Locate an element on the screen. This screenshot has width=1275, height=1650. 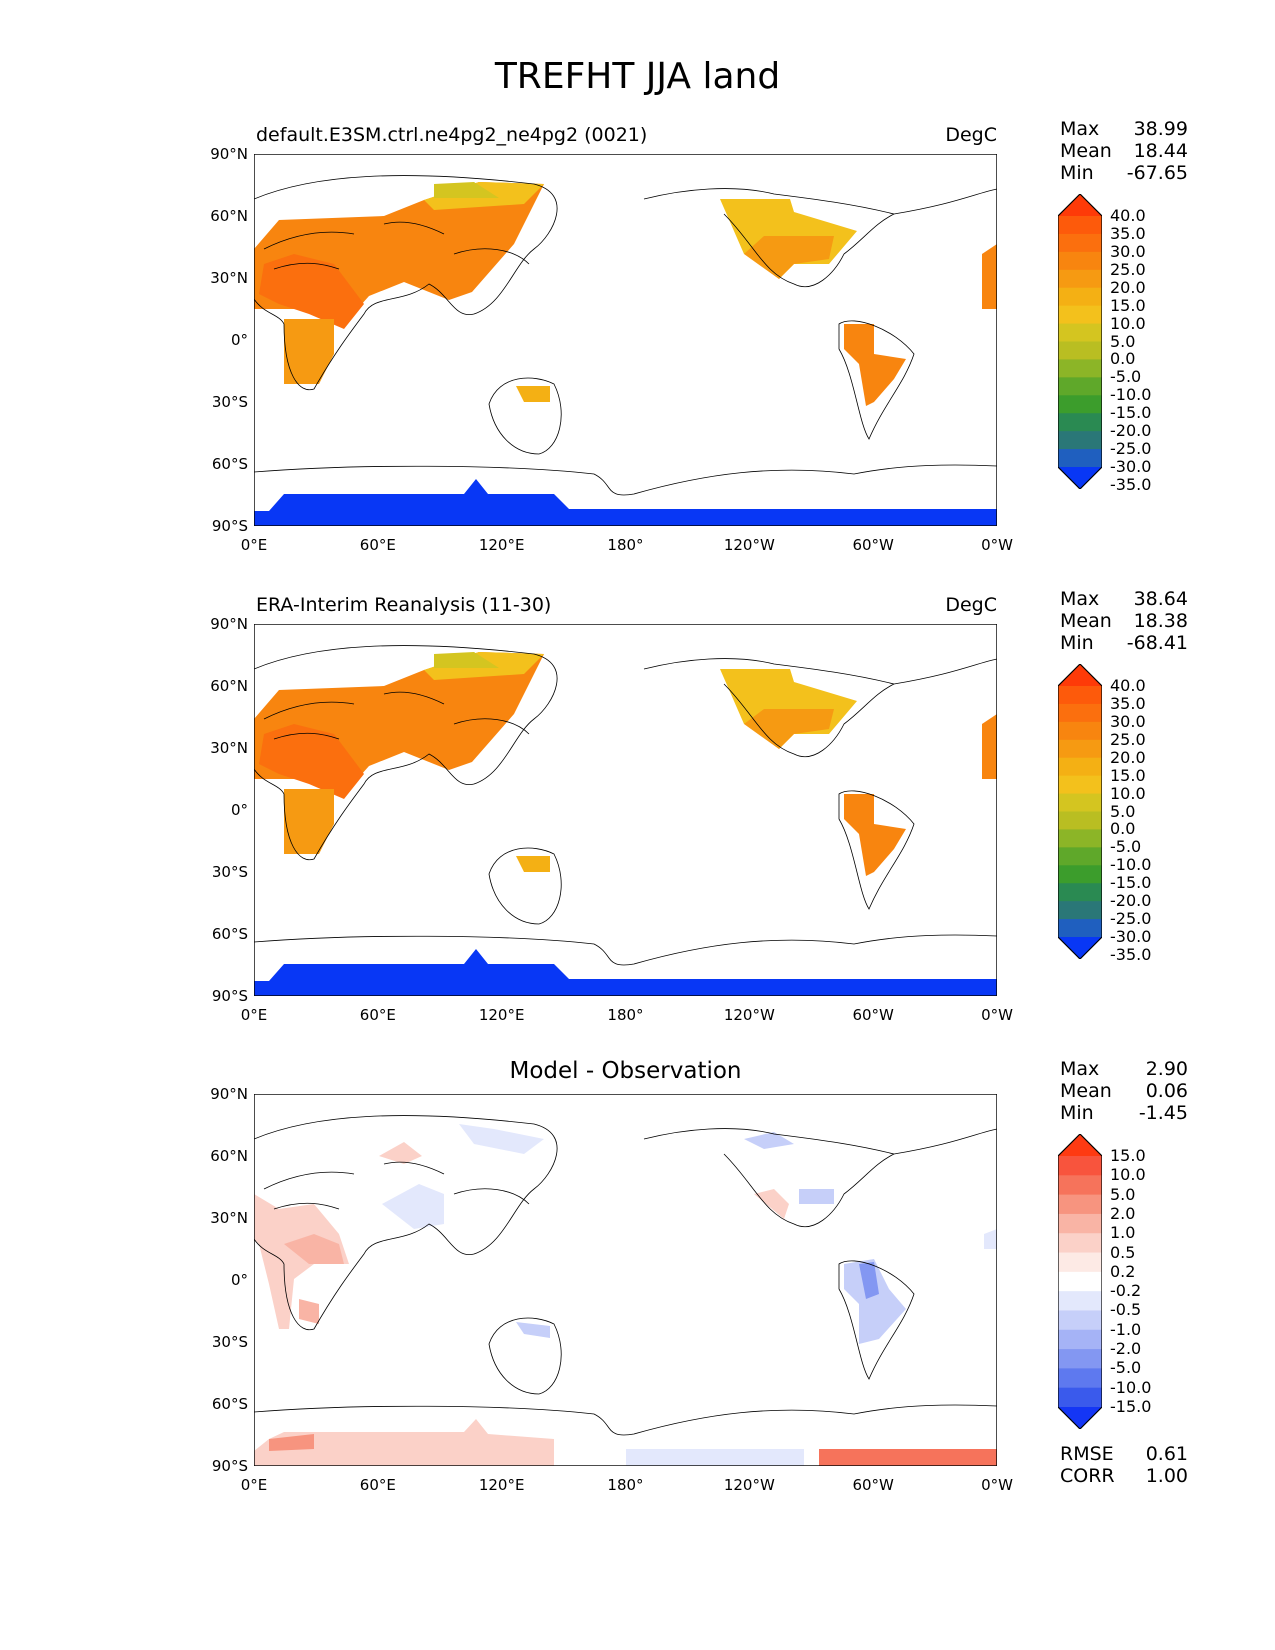
colorbar-tick-label: 25.0 is located at coordinates (1128, 269).